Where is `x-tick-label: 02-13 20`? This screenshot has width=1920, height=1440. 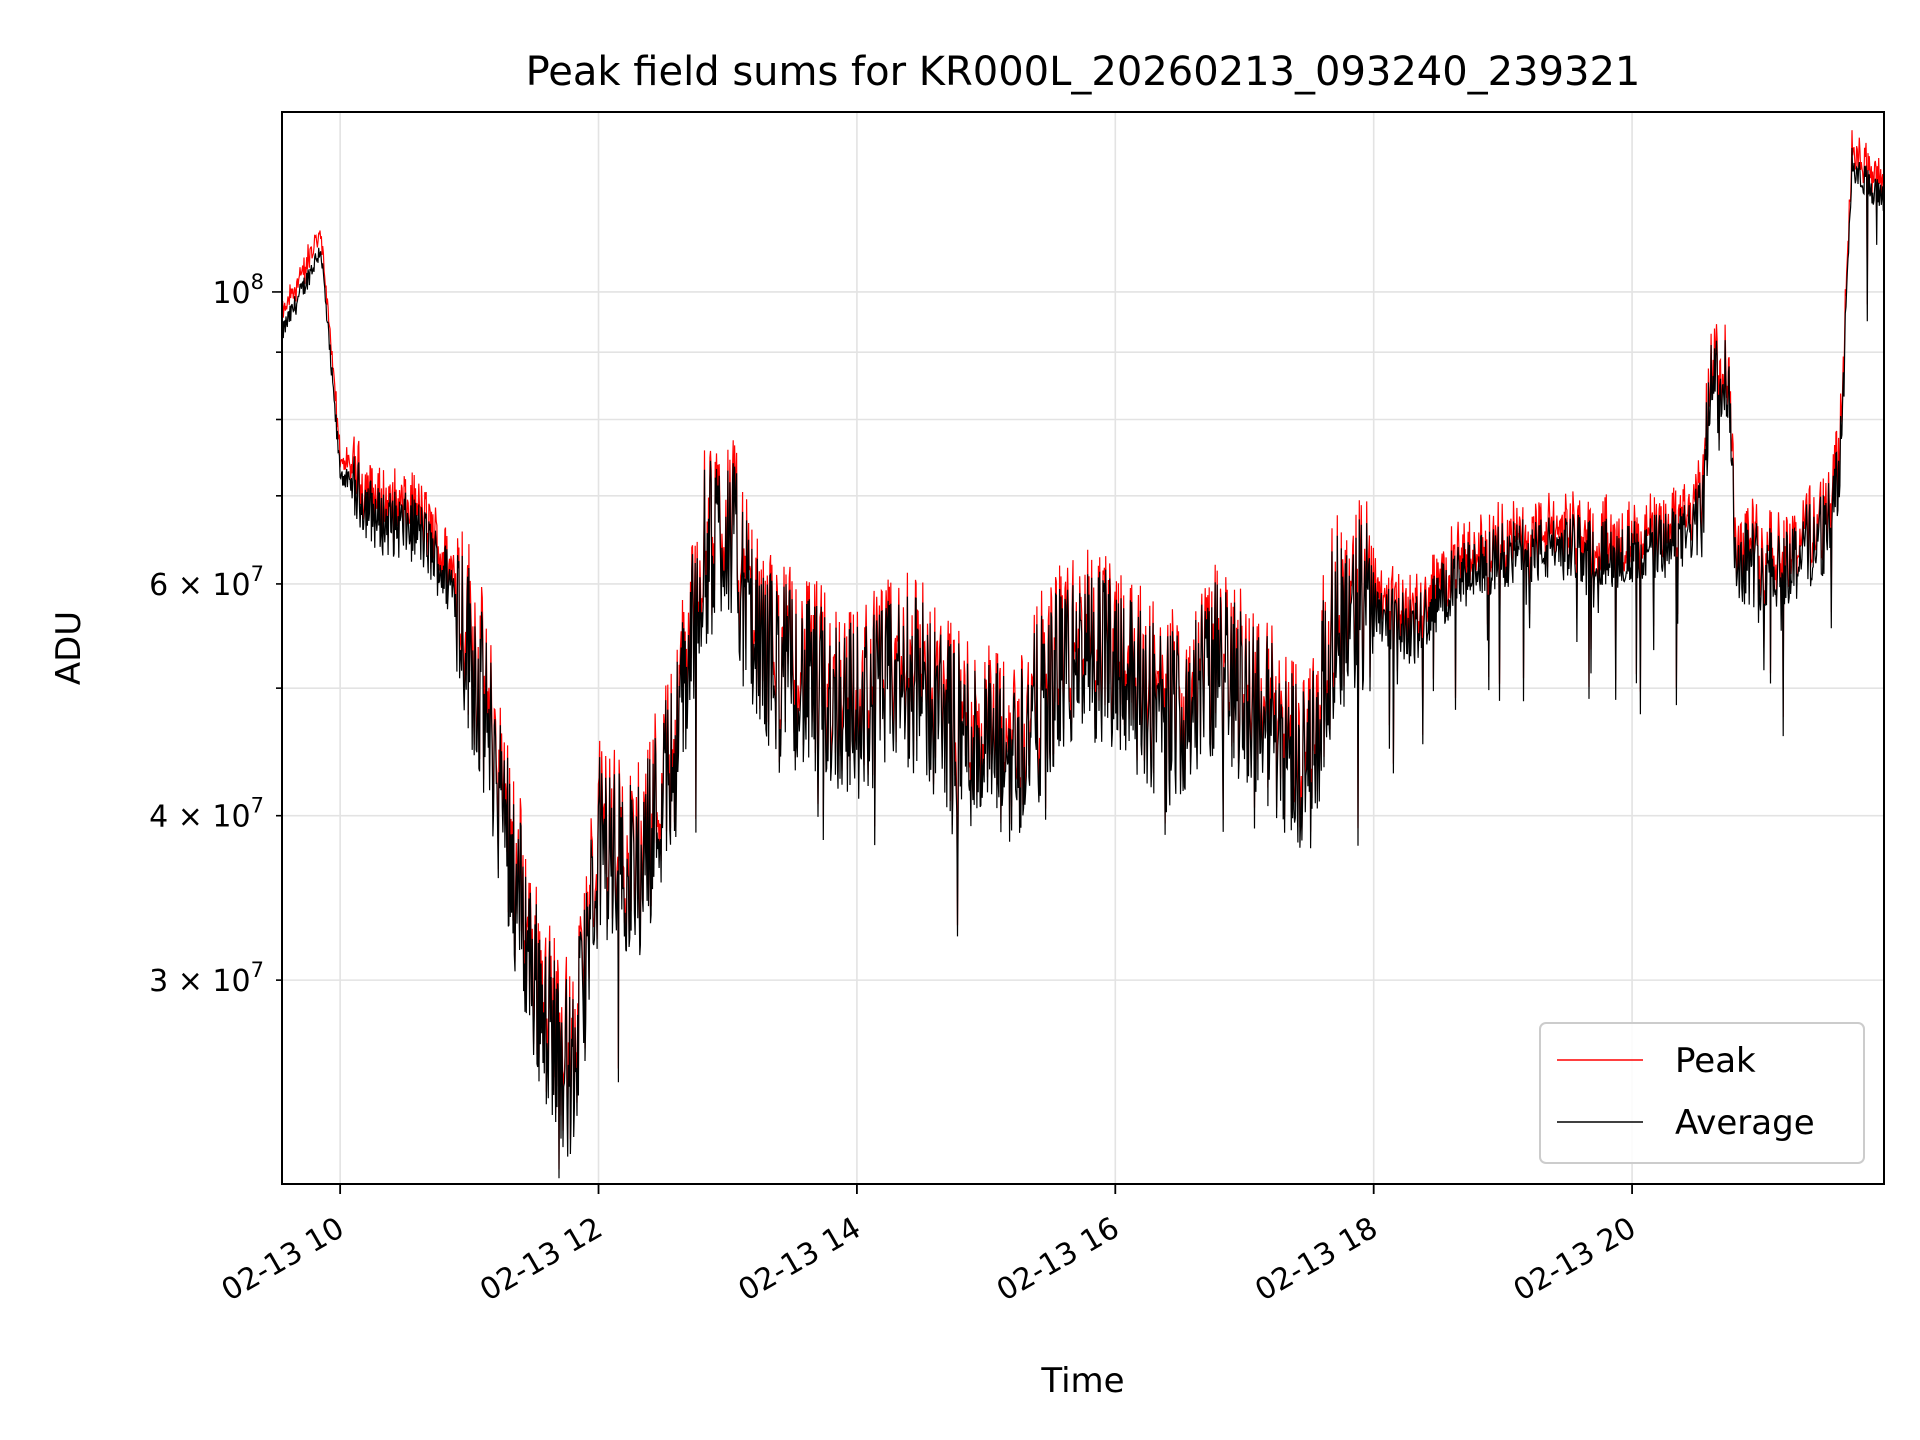 x-tick-label: 02-13 20 is located at coordinates (1575, 1260).